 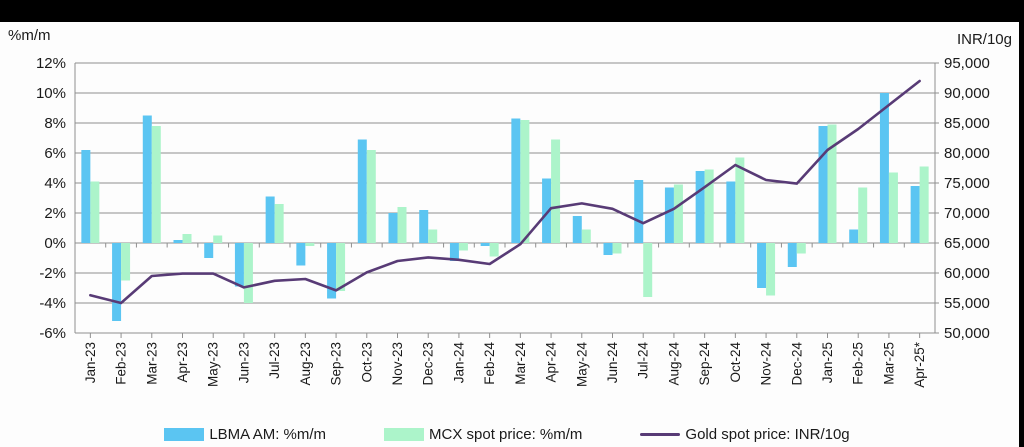 I want to click on x-axis-label: Jul-24, so click(x=643, y=360).